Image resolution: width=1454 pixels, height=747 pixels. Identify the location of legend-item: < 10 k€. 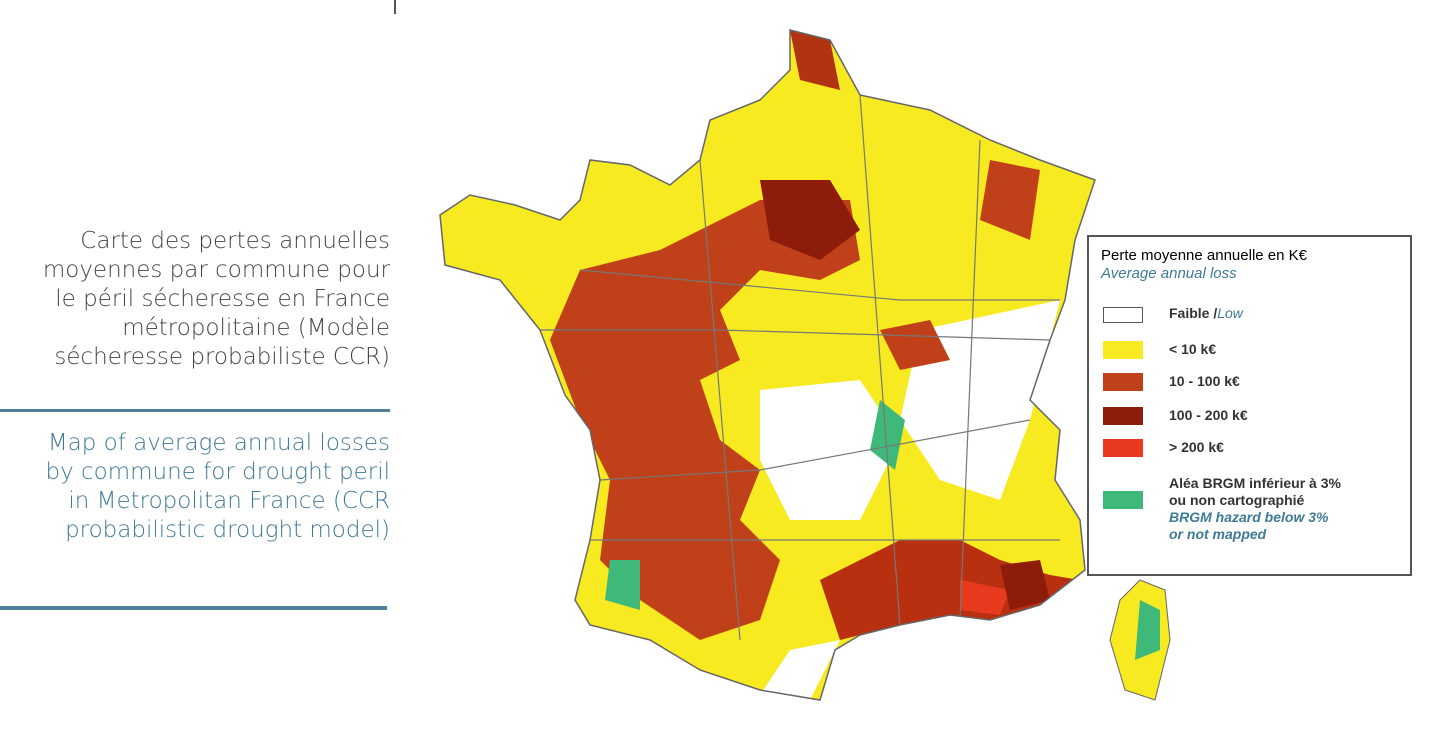
(1193, 349).